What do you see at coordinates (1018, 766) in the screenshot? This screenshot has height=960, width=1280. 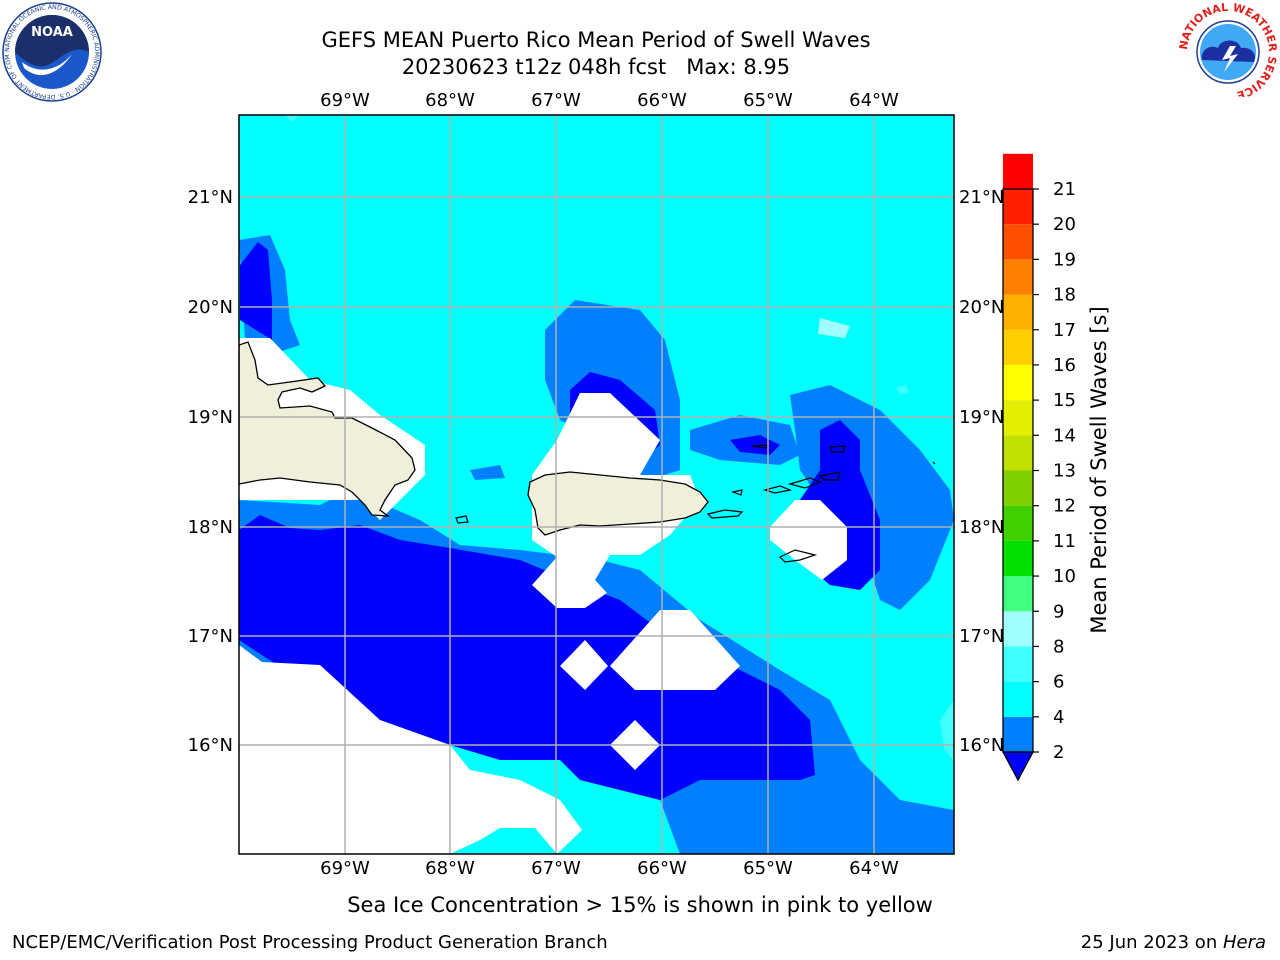 I see `colorbar-under-arrow` at bounding box center [1018, 766].